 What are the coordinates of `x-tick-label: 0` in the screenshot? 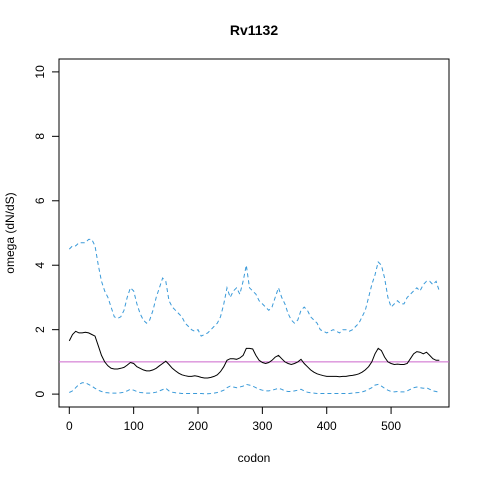 It's located at (69, 426).